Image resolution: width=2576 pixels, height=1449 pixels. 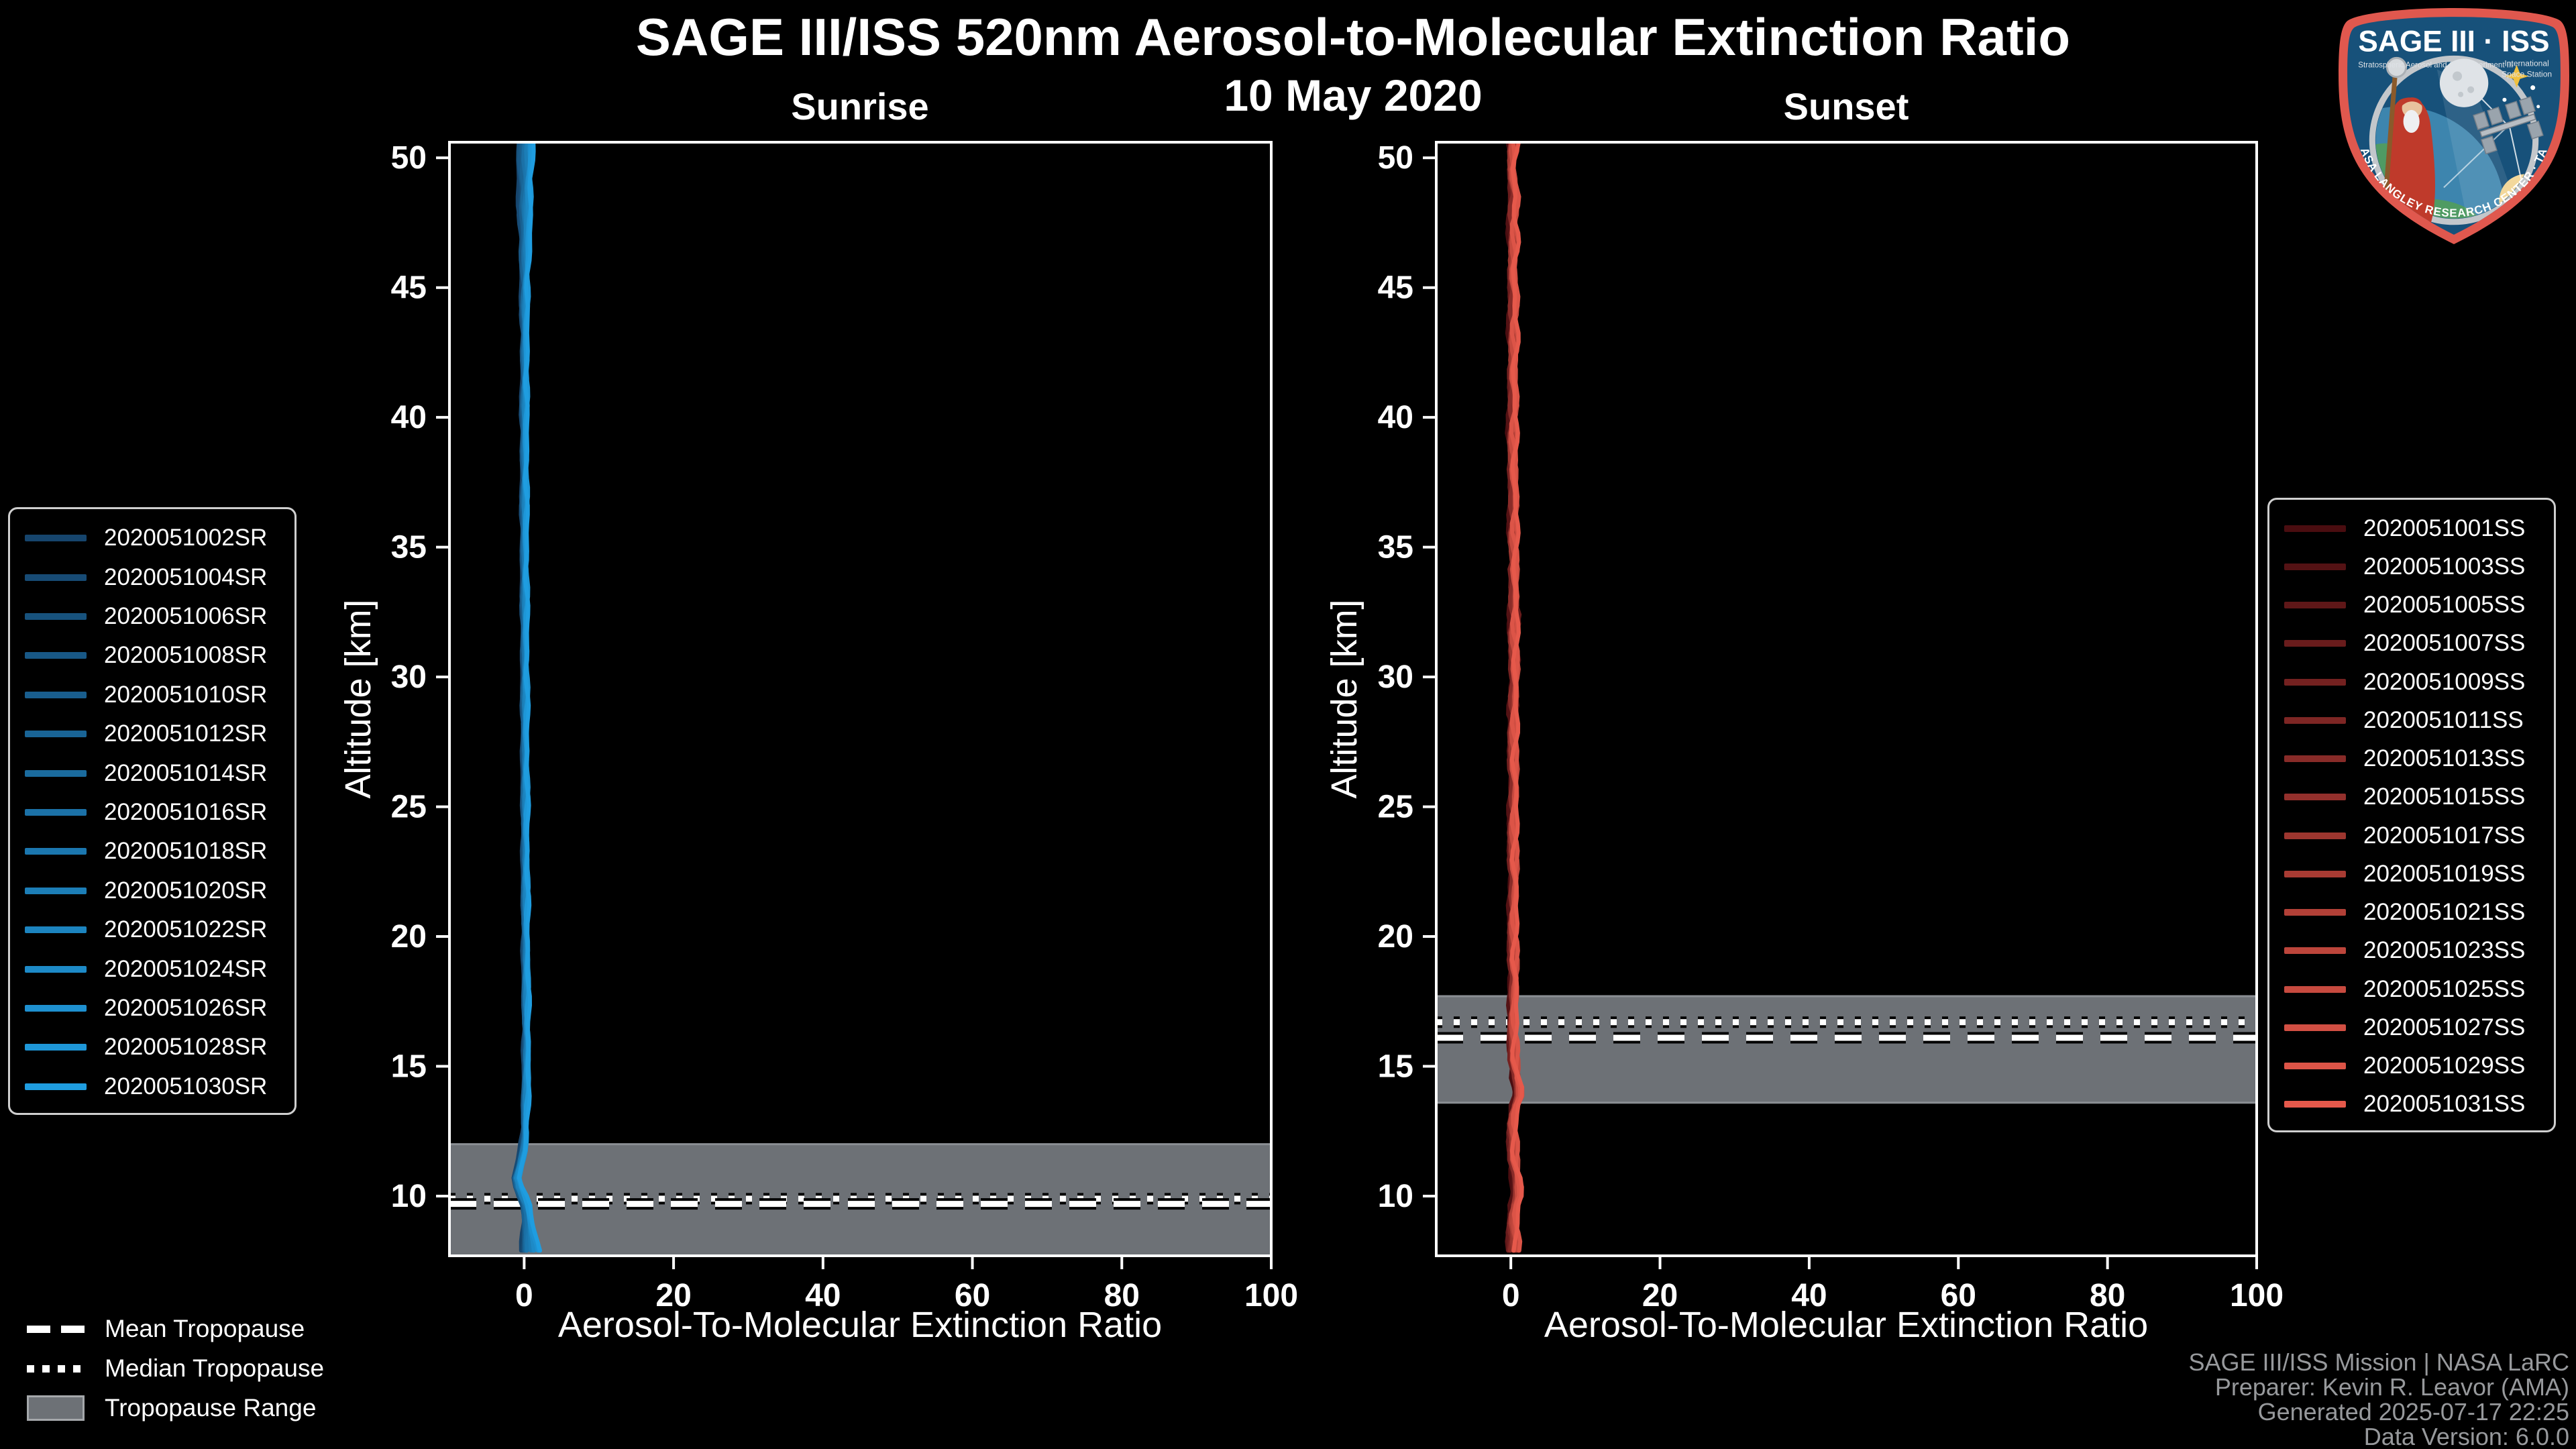 I want to click on legend-item-2020051005SS: 2020051005SS, so click(x=2411, y=605).